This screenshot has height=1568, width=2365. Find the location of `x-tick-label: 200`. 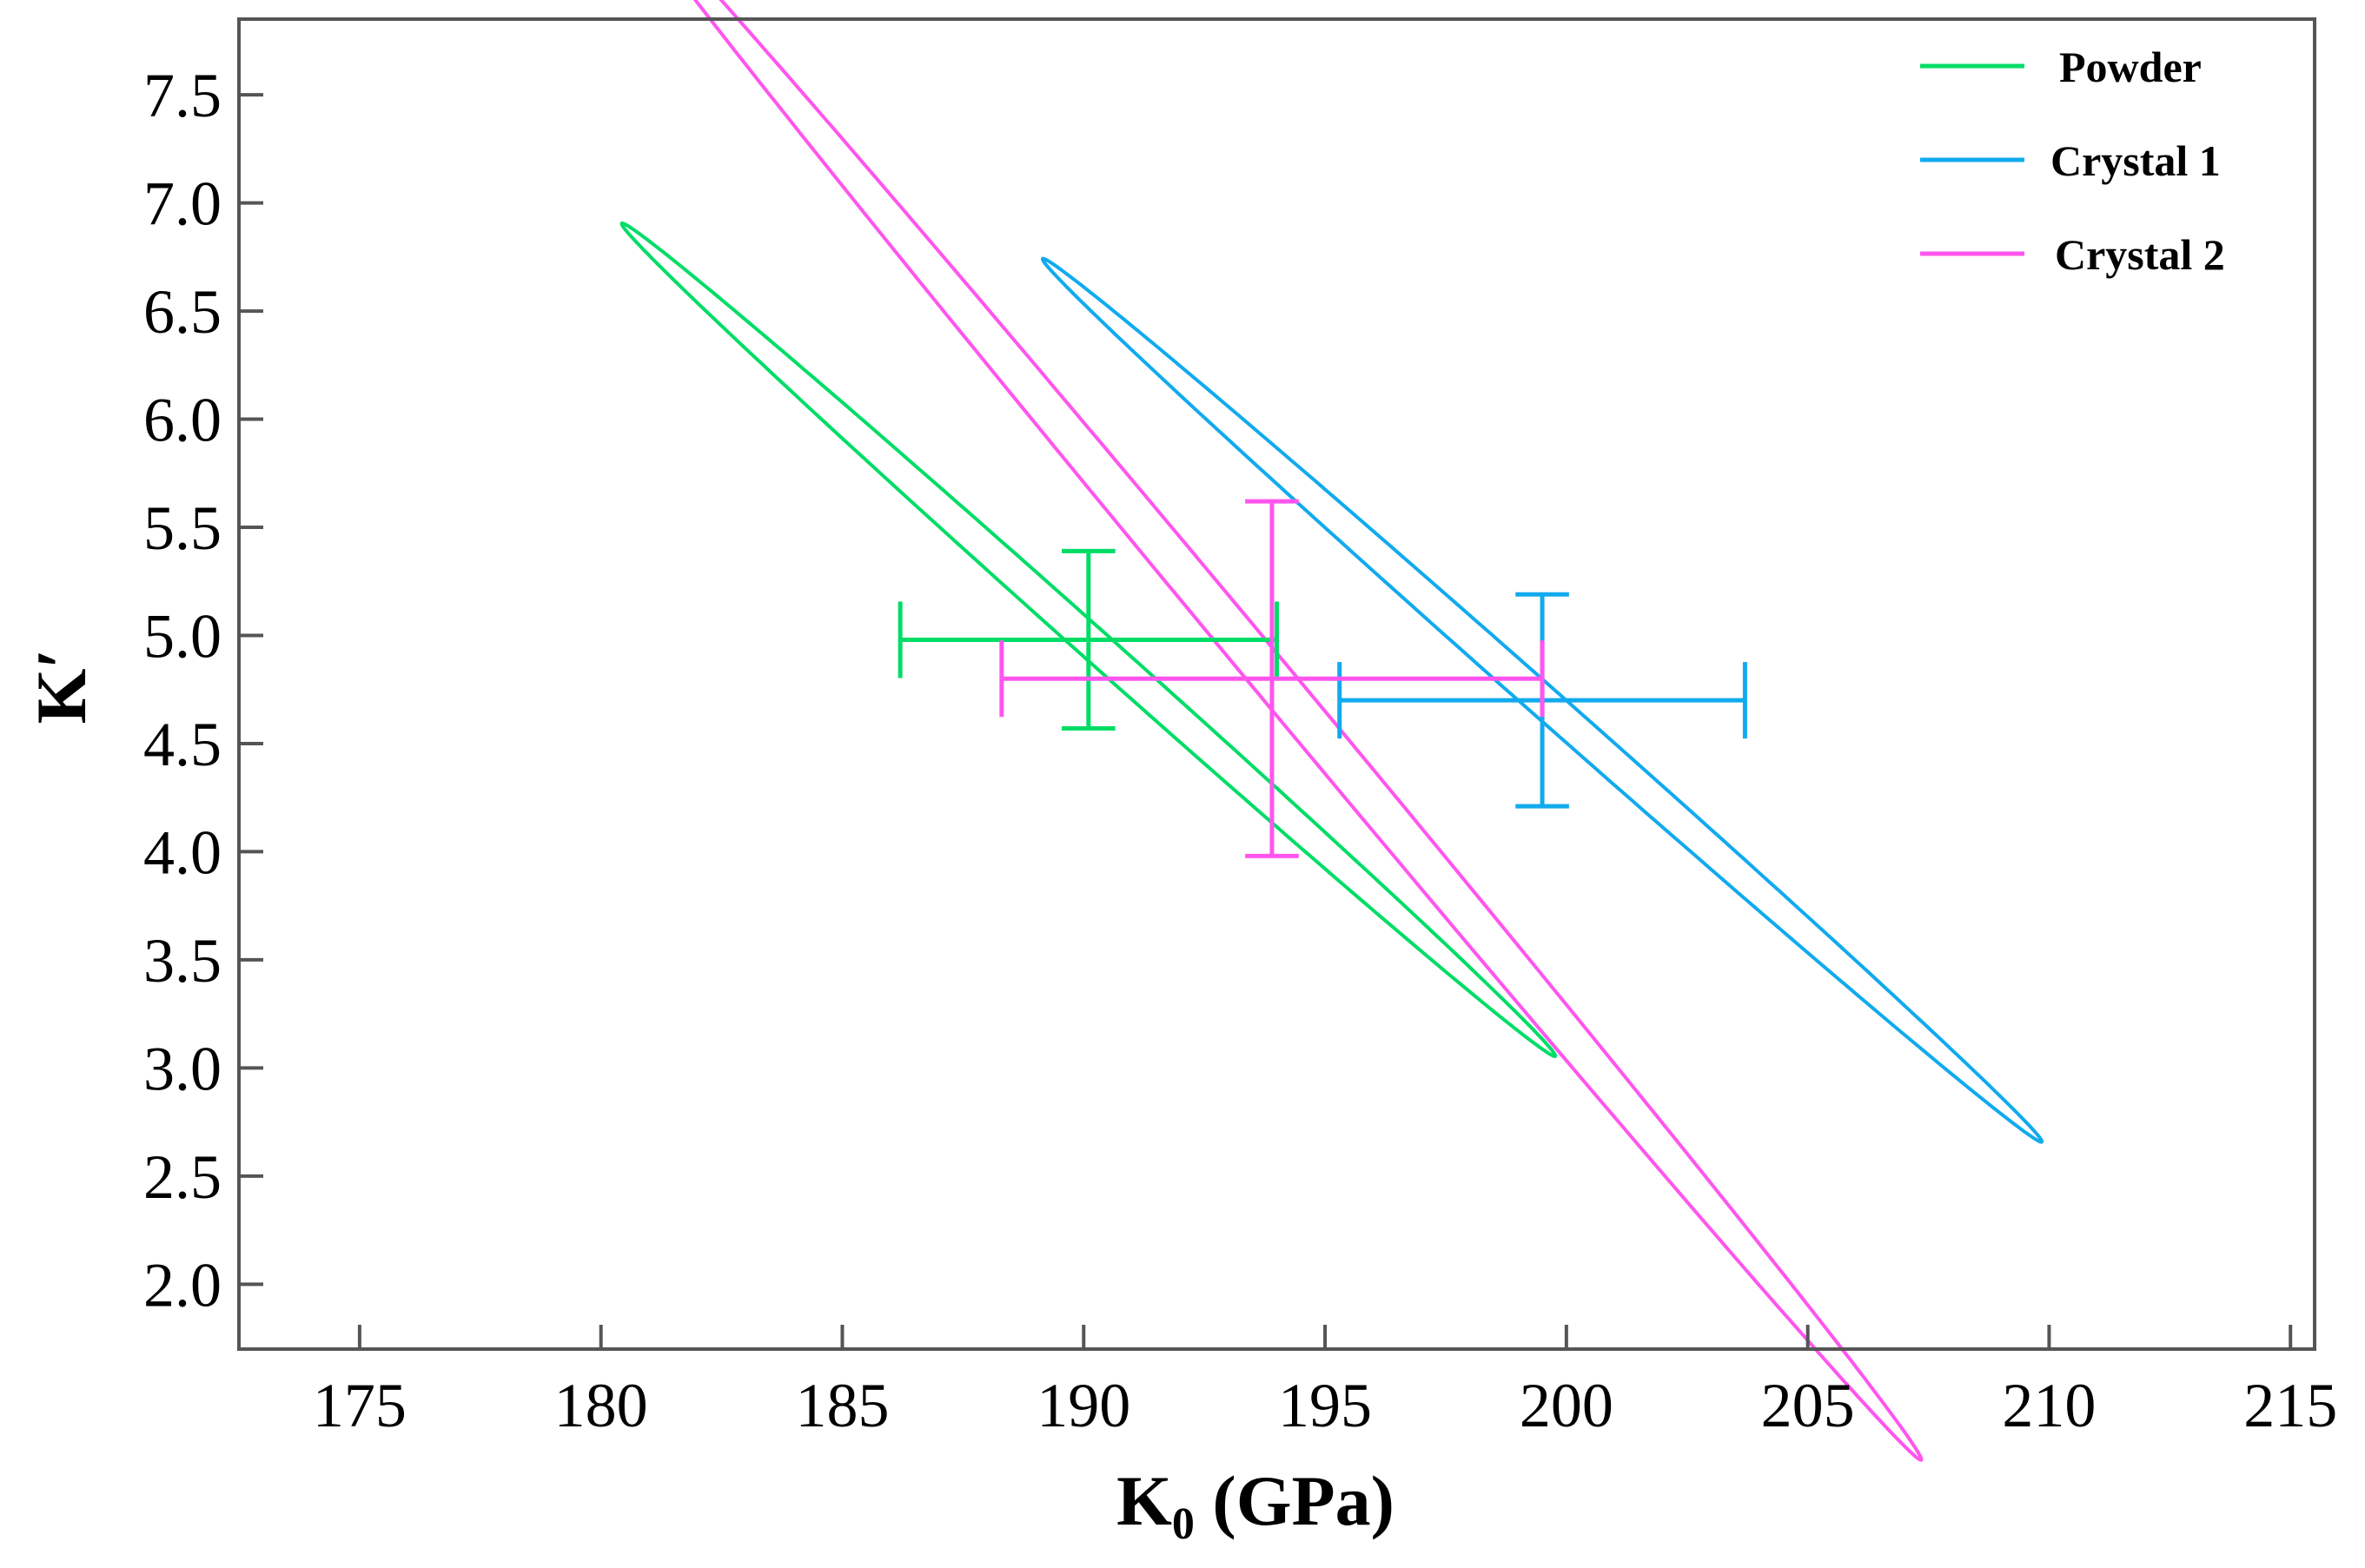

x-tick-label: 200 is located at coordinates (1566, 1405).